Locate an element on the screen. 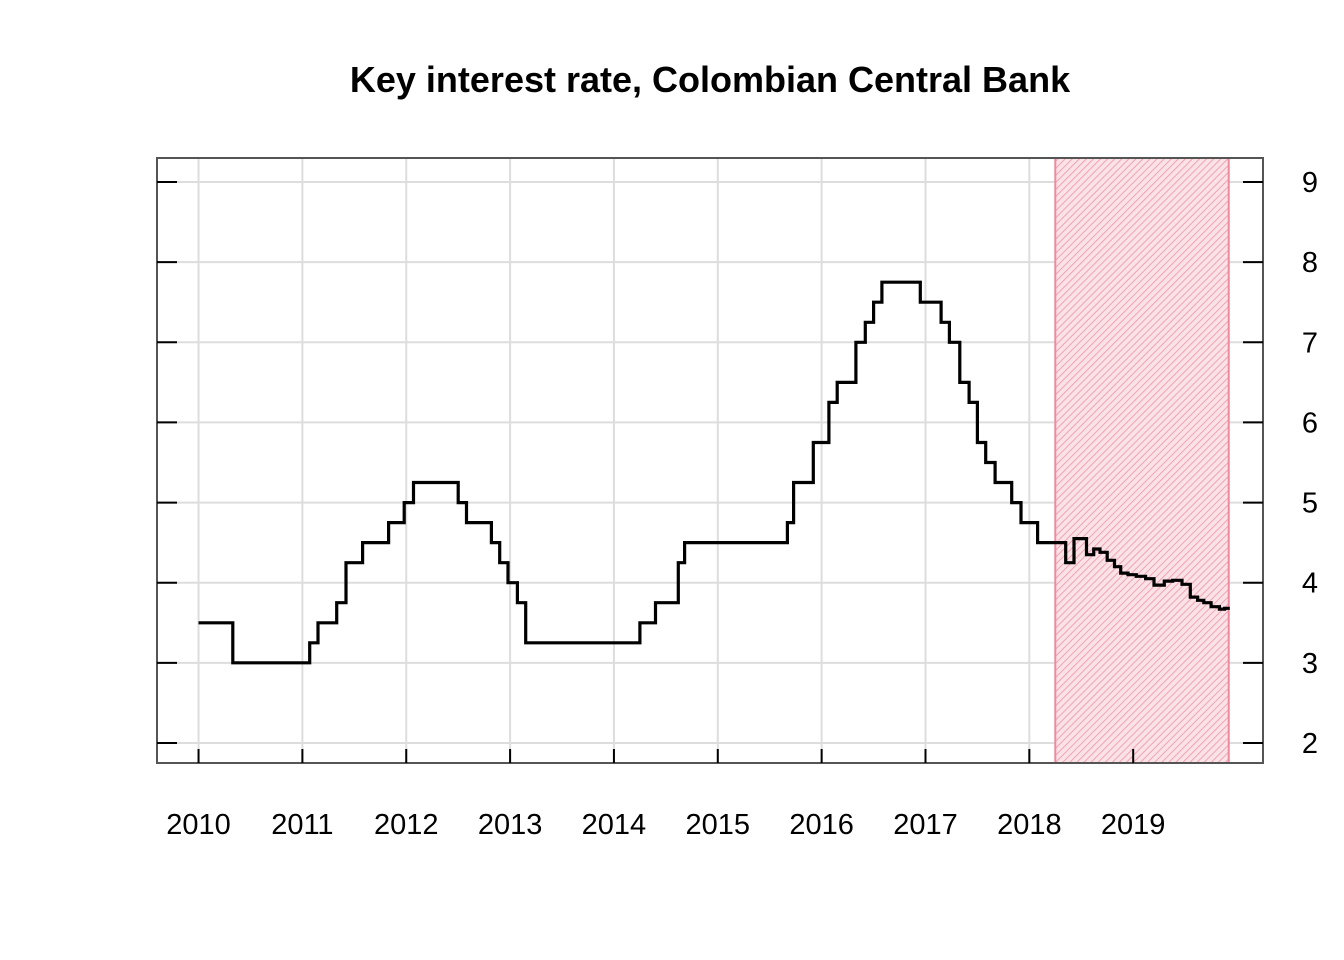 This screenshot has height=960, width=1344. x-tick-label: 2017 is located at coordinates (925, 825).